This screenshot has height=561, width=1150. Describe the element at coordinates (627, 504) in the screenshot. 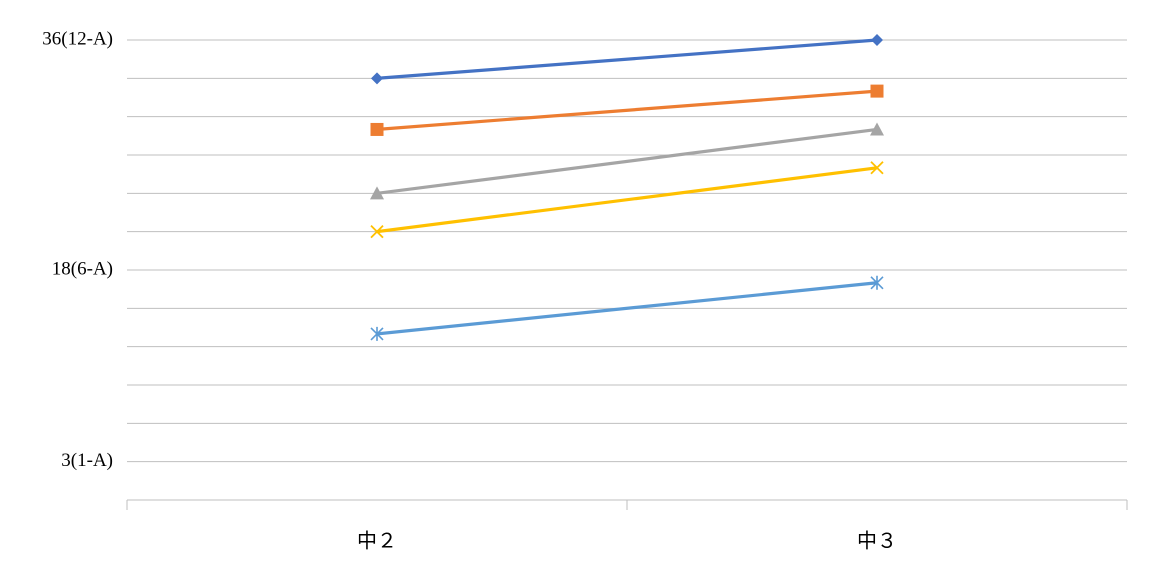

I see `x-axis` at that location.